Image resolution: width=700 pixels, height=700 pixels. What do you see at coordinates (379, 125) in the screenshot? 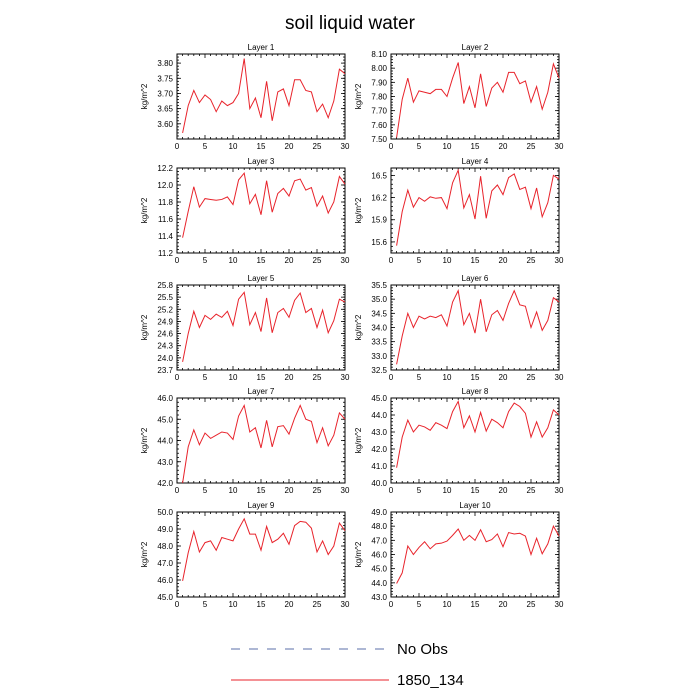
I see `y-tick-label: 7.60` at bounding box center [379, 125].